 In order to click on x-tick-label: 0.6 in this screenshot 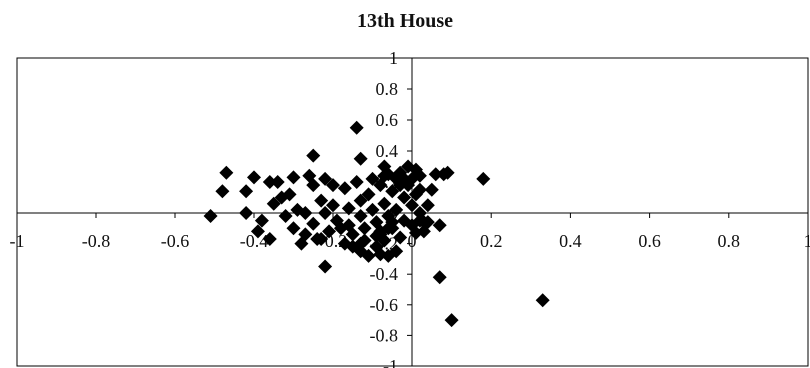, I will do `click(649, 241)`.